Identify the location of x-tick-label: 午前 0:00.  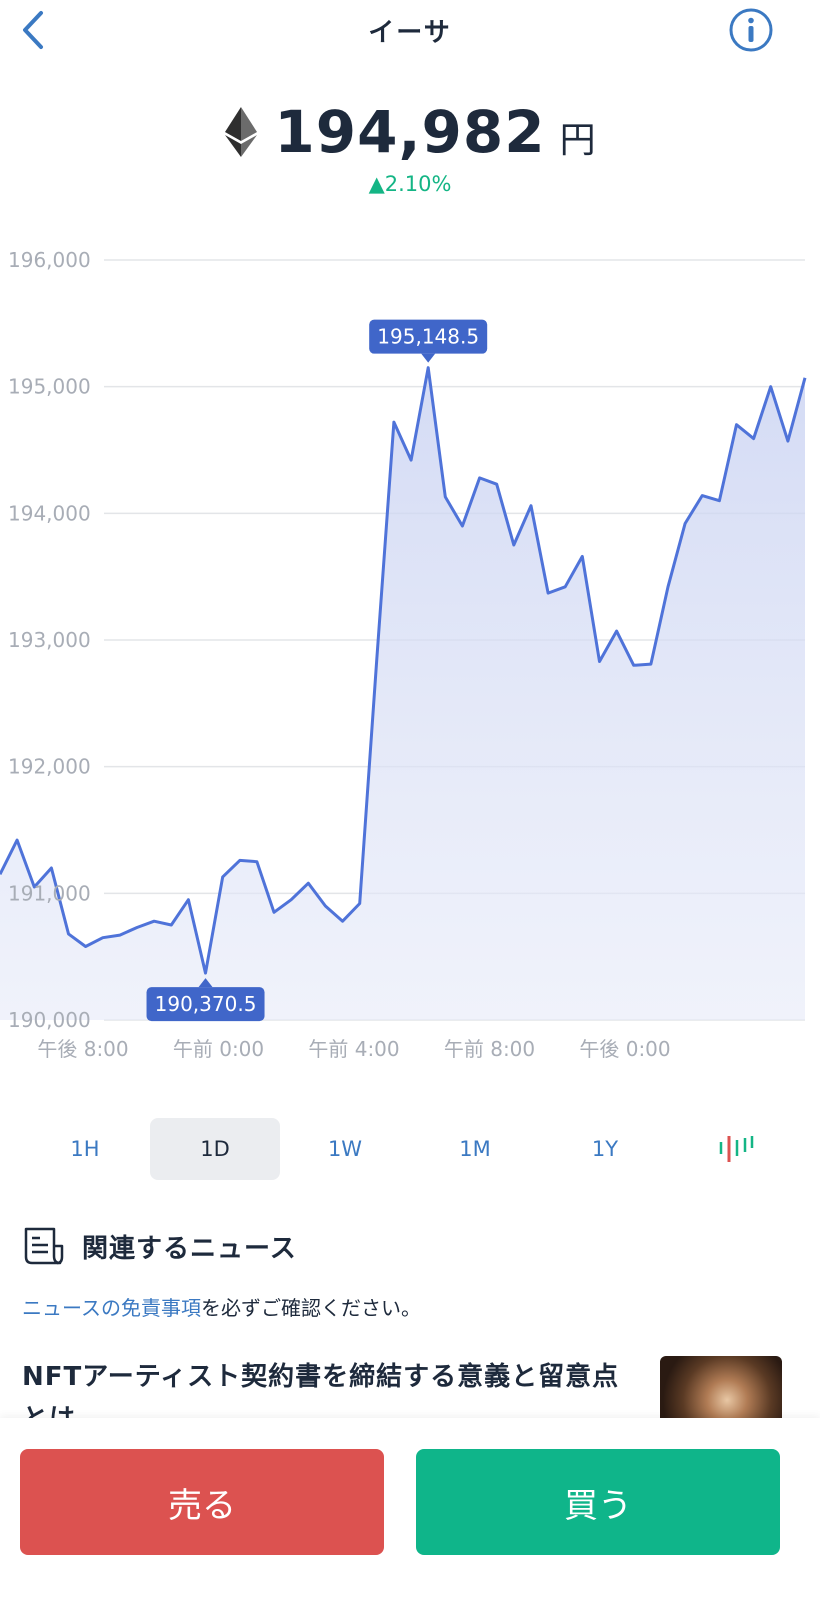
(218, 1049).